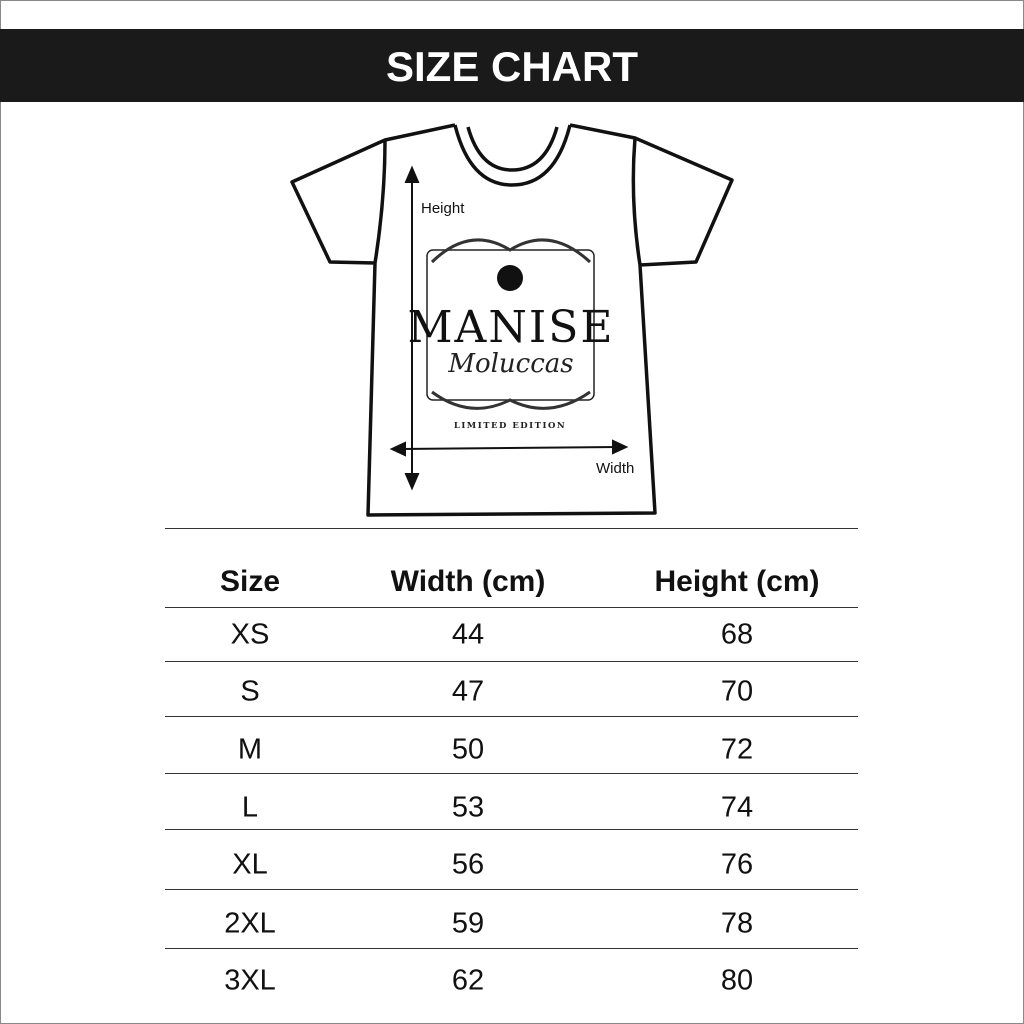 This screenshot has width=1024, height=1024. Describe the element at coordinates (468, 923) in the screenshot. I see `cell-width: 59` at that location.